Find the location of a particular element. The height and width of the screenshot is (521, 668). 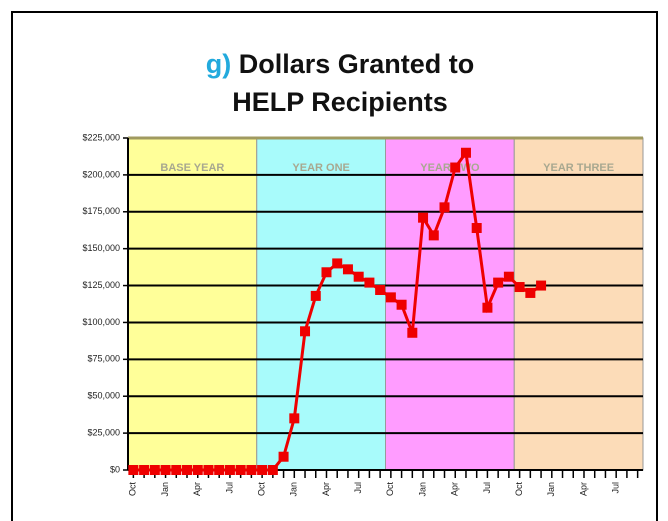

y-tick-label: $25,000 is located at coordinates (103, 432).